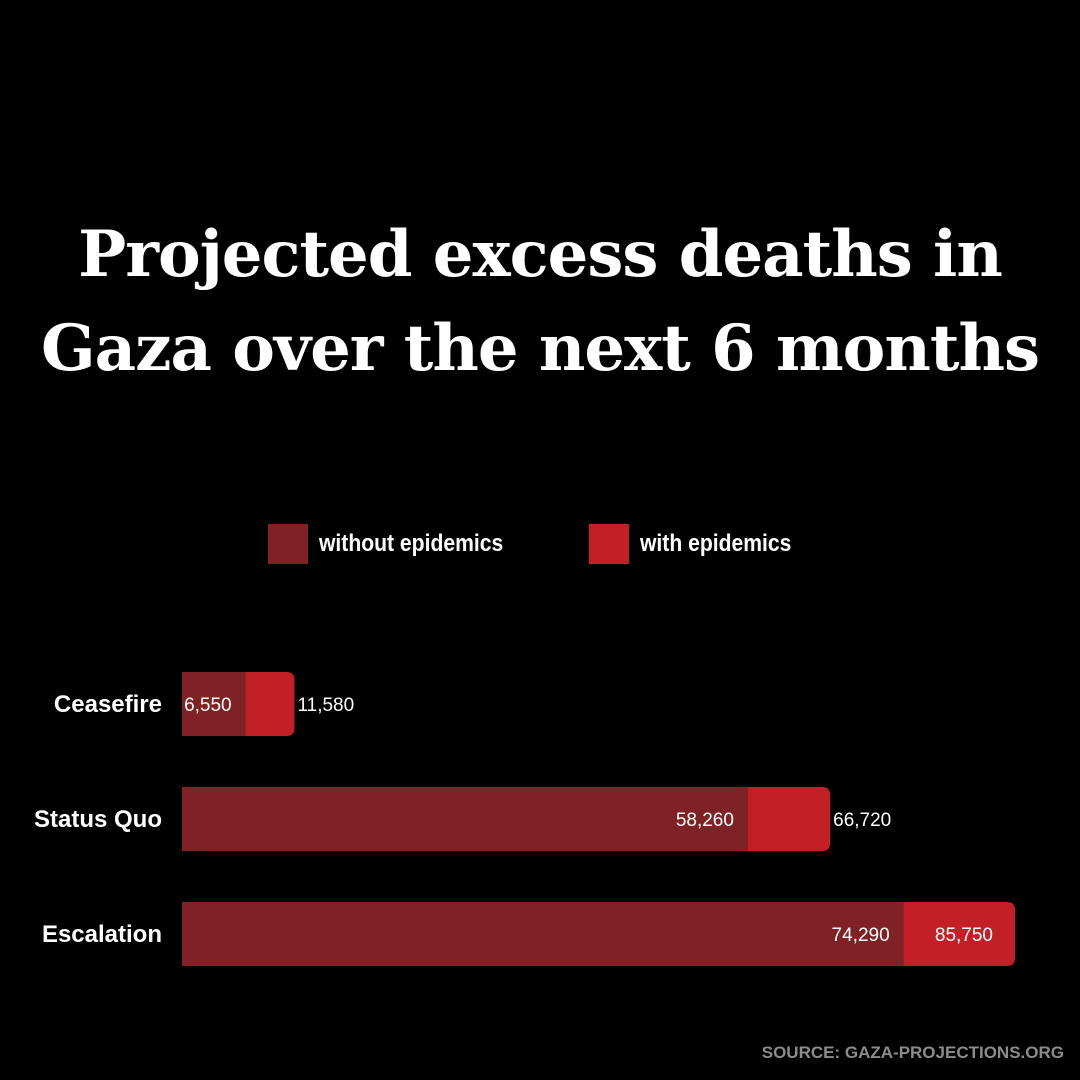 This screenshot has width=1080, height=1080. Describe the element at coordinates (862, 820) in the screenshot. I see `value-label-with-epidemics-status-quo: 66,720` at that location.